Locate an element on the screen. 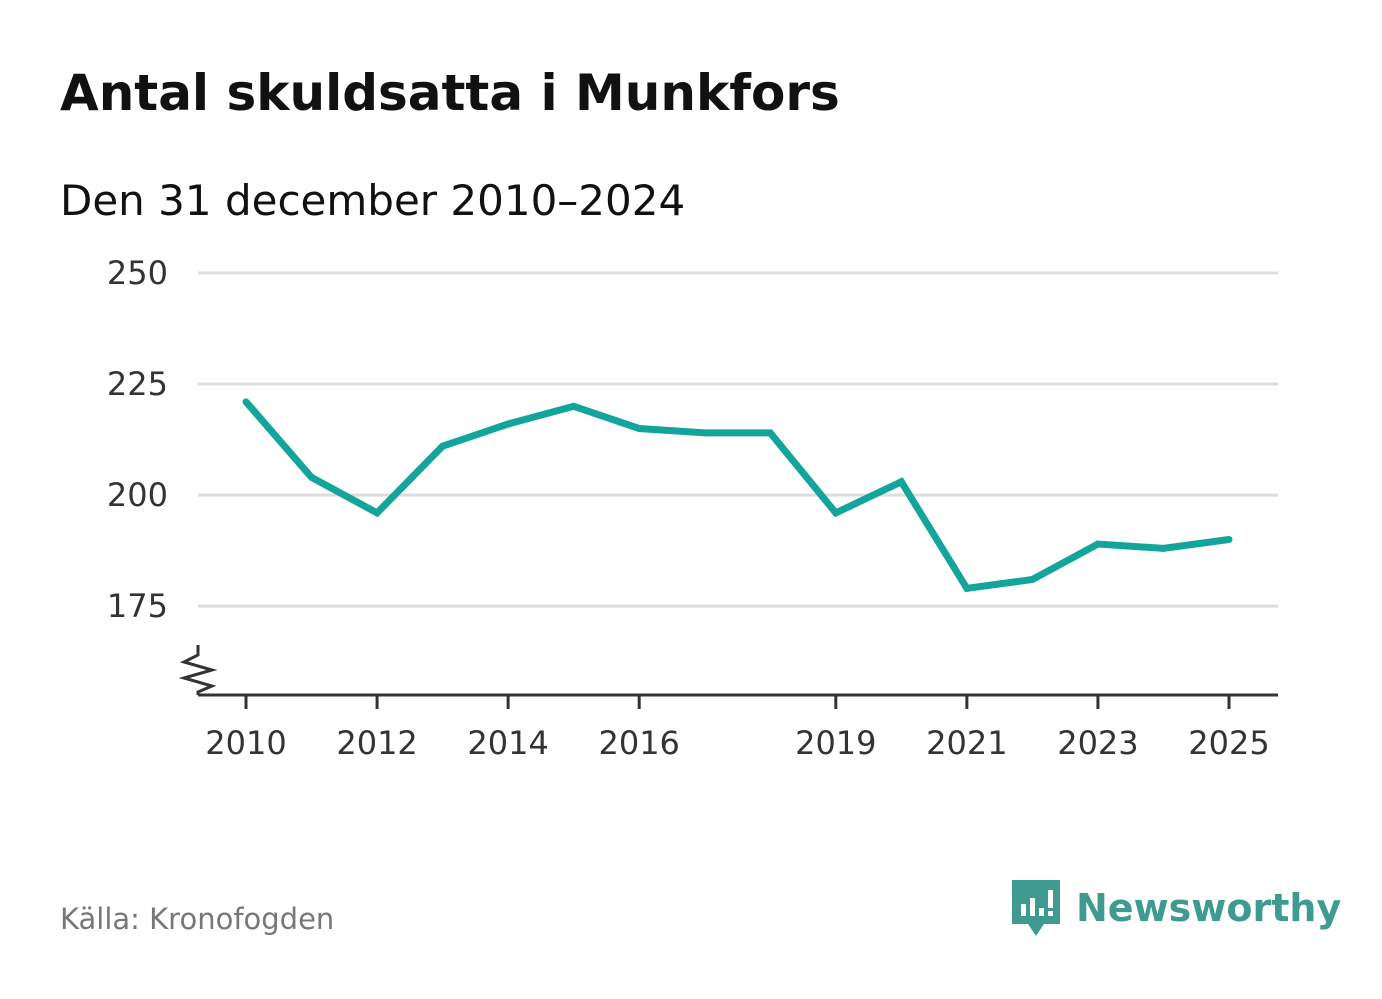 The height and width of the screenshot is (999, 1382). x-tick-label: 2012 is located at coordinates (376, 743).